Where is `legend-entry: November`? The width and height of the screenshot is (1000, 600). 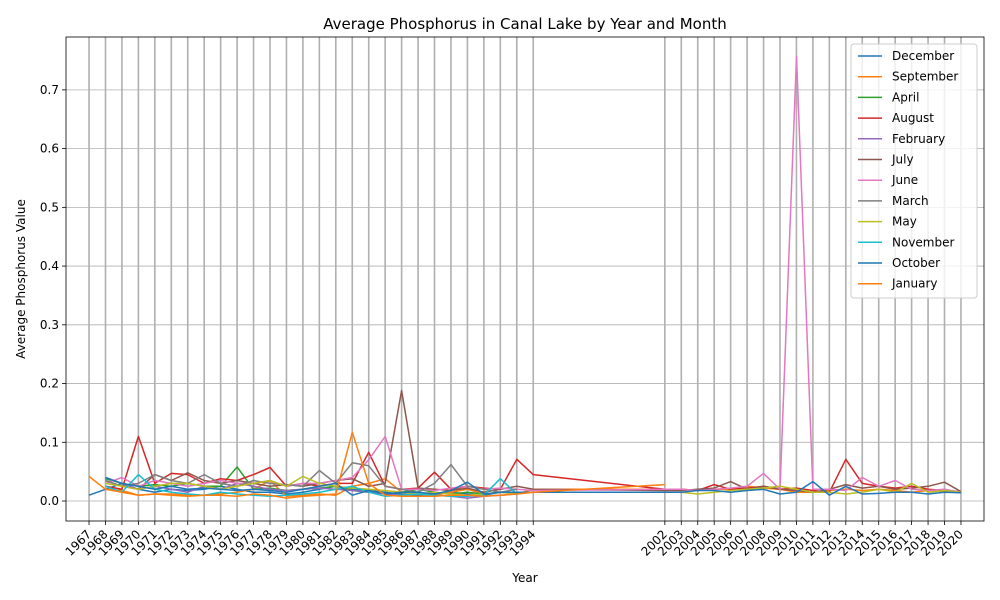
legend-entry: November is located at coordinates (923, 242).